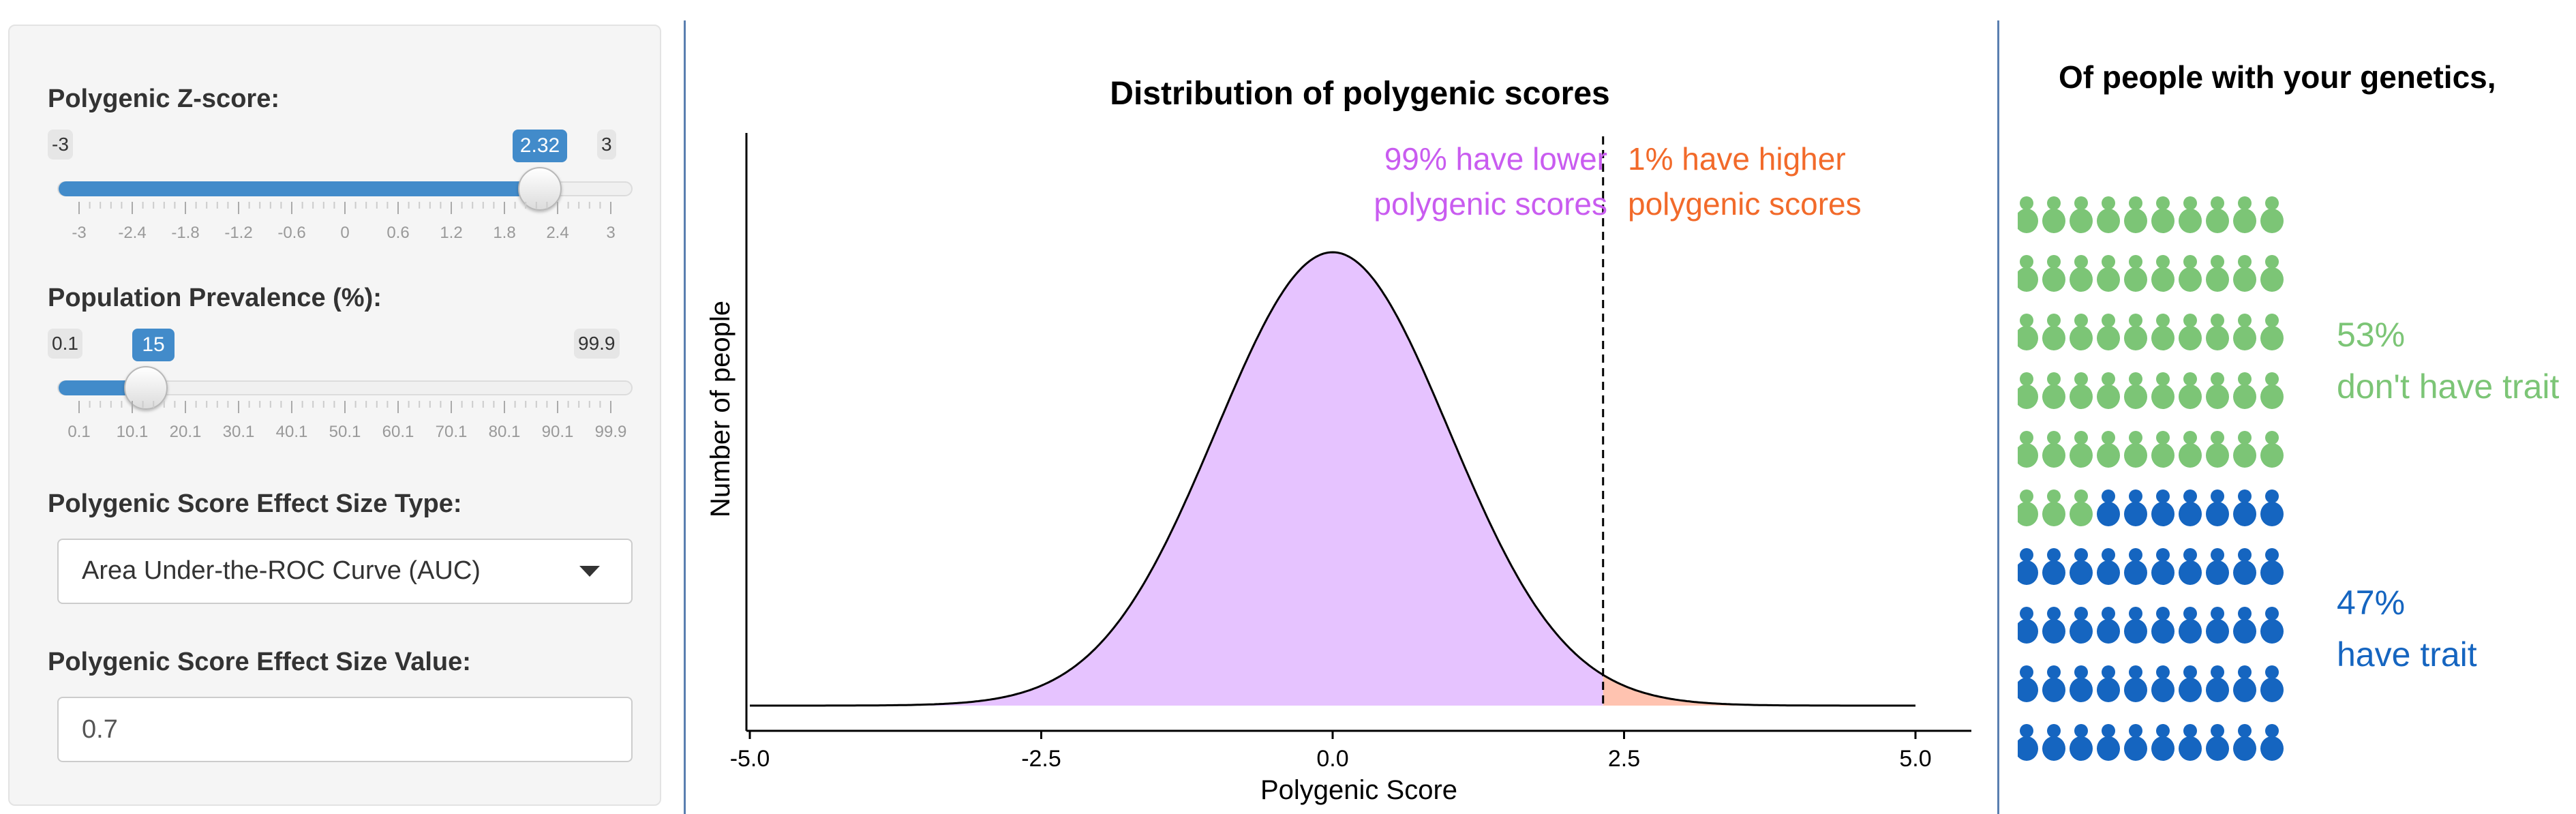 The width and height of the screenshot is (2576, 814). What do you see at coordinates (1745, 181) in the screenshot?
I see `higher-annotation: 1% have higher polygenic scores` at bounding box center [1745, 181].